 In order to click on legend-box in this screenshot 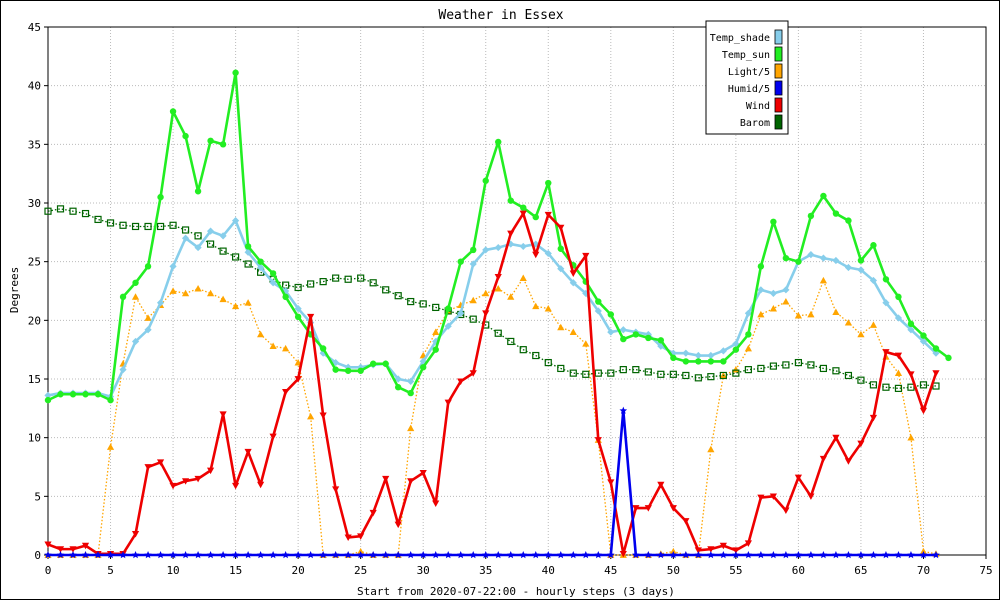, I will do `click(747, 77)`.